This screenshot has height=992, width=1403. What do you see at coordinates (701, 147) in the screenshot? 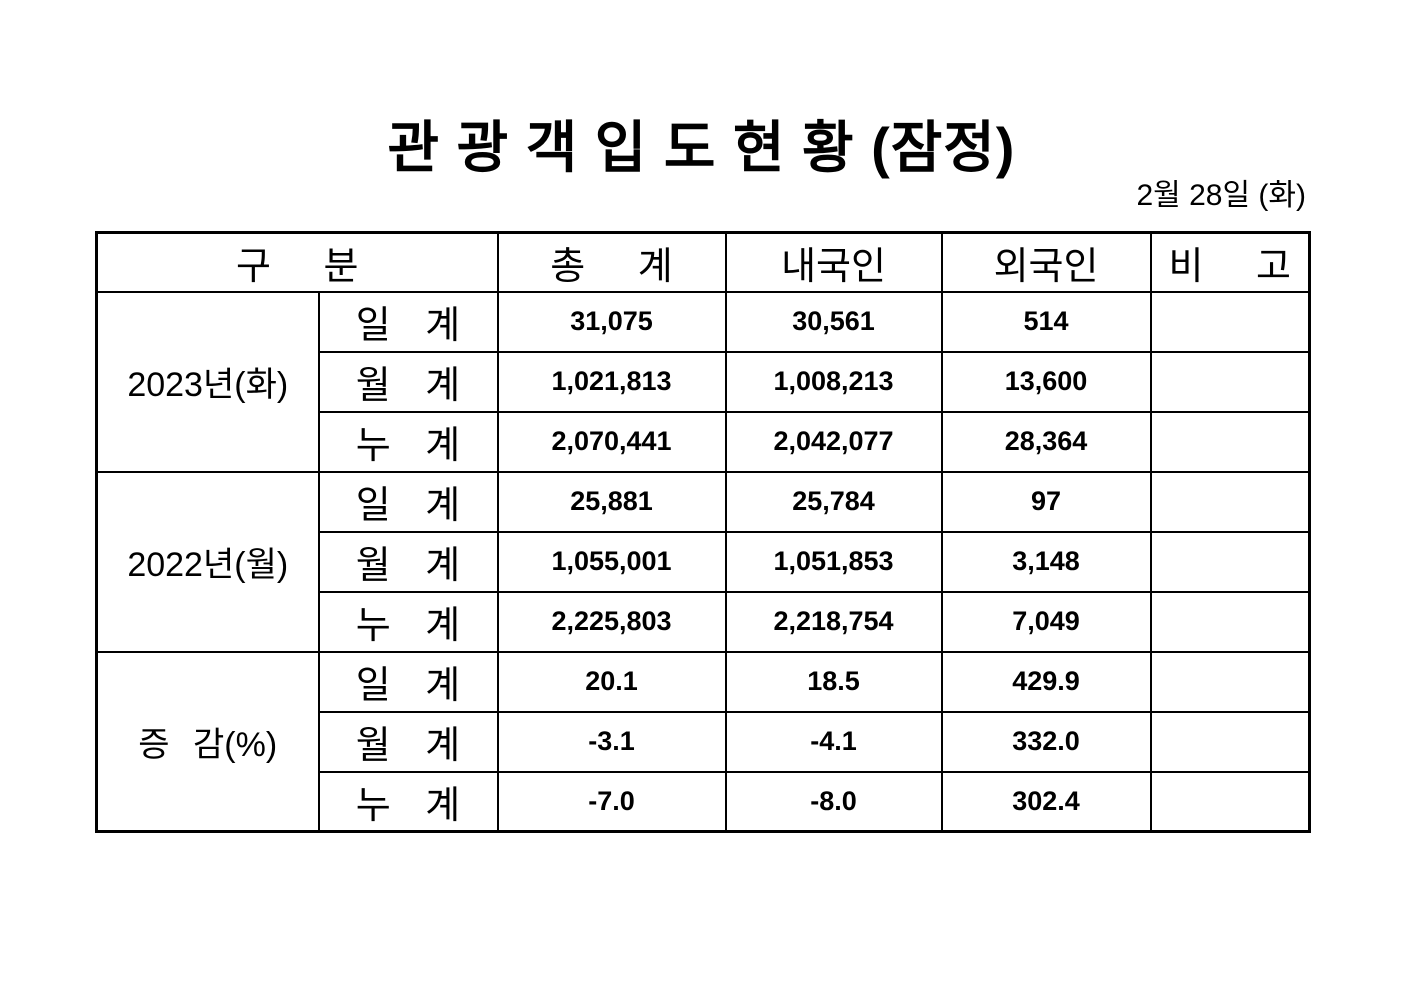
I see `page-title: 관 광 객 입 도 현 황 (잠정)` at bounding box center [701, 147].